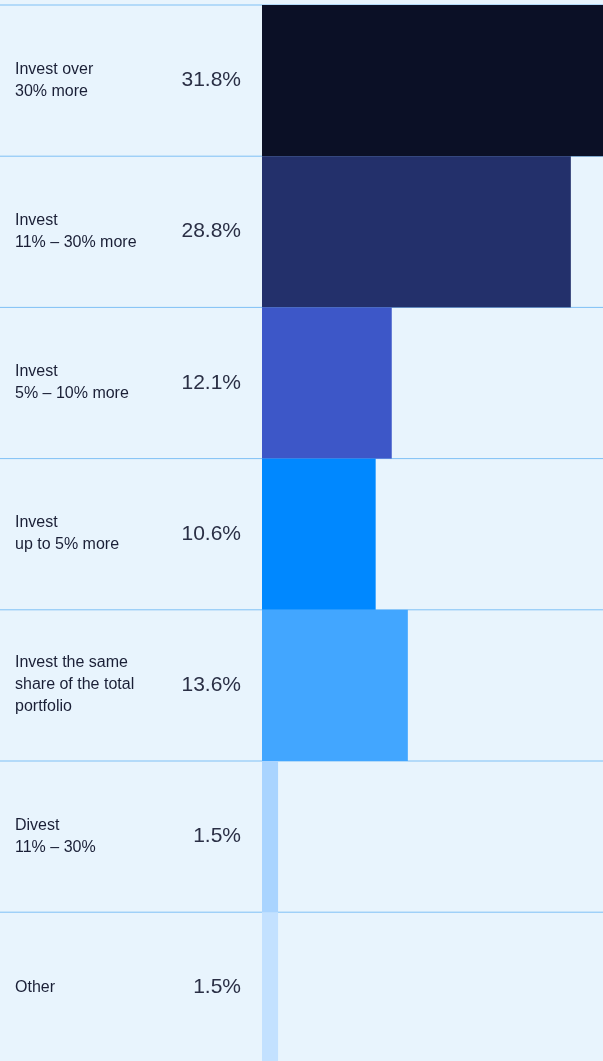 The image size is (603, 1061). What do you see at coordinates (67, 533) in the screenshot?
I see `y-tick-label: Invest up to 5% more` at bounding box center [67, 533].